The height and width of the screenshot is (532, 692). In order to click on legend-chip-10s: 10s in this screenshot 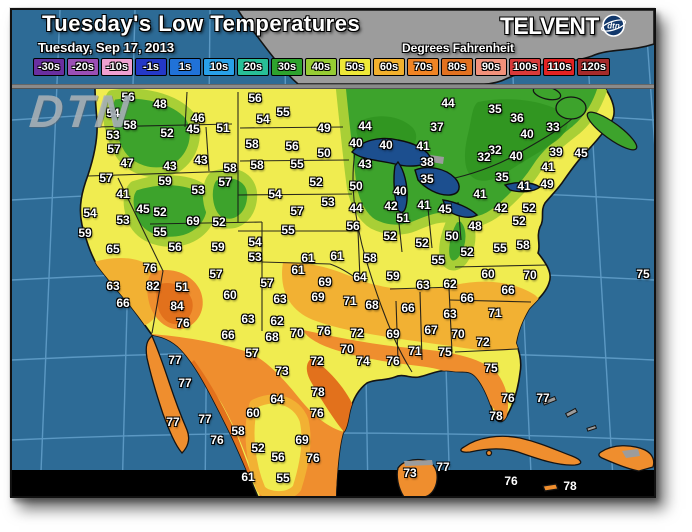, I will do `click(219, 67)`.